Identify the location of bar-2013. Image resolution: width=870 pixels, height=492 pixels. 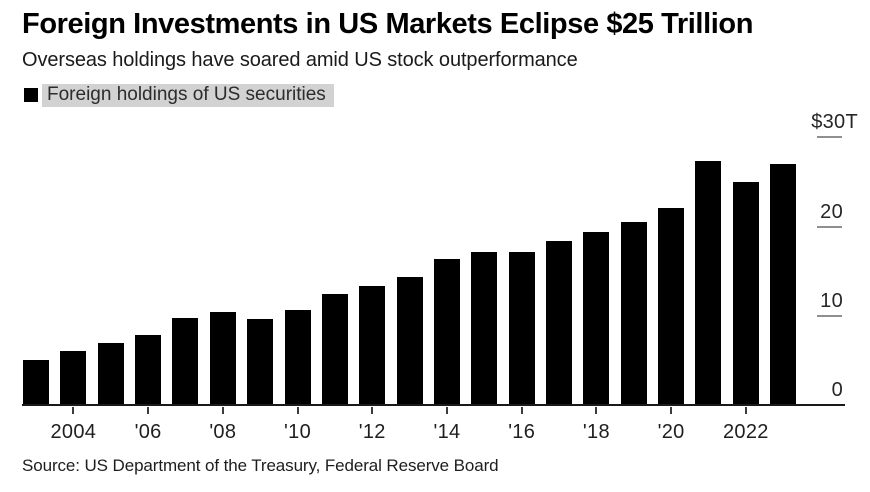
(409, 340).